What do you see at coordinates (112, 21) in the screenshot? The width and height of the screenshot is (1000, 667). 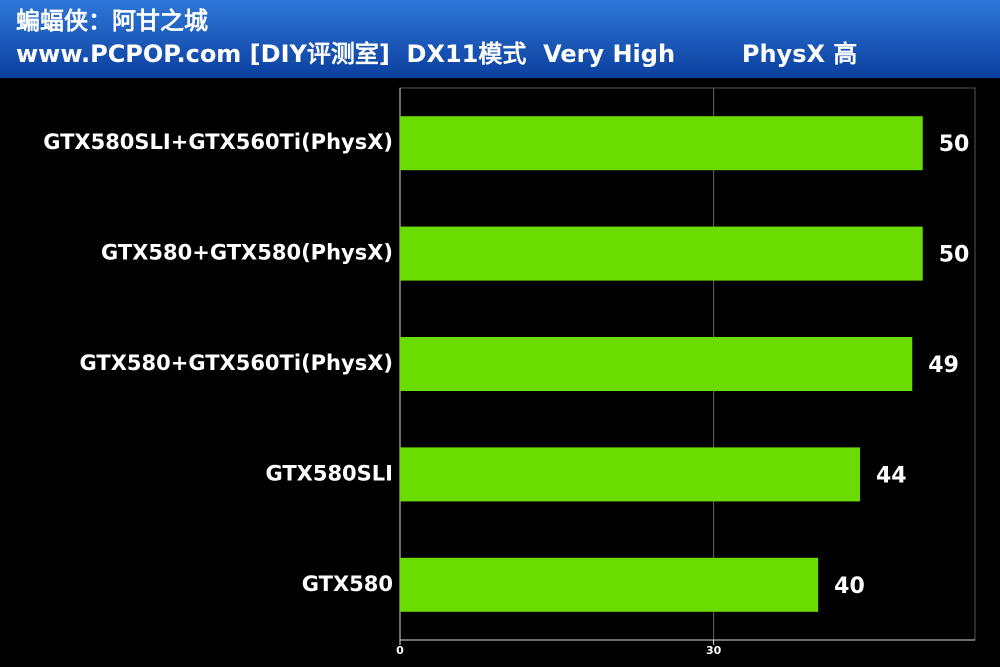 I see `chart-title: 蝙蝠侠：阿甘之城` at bounding box center [112, 21].